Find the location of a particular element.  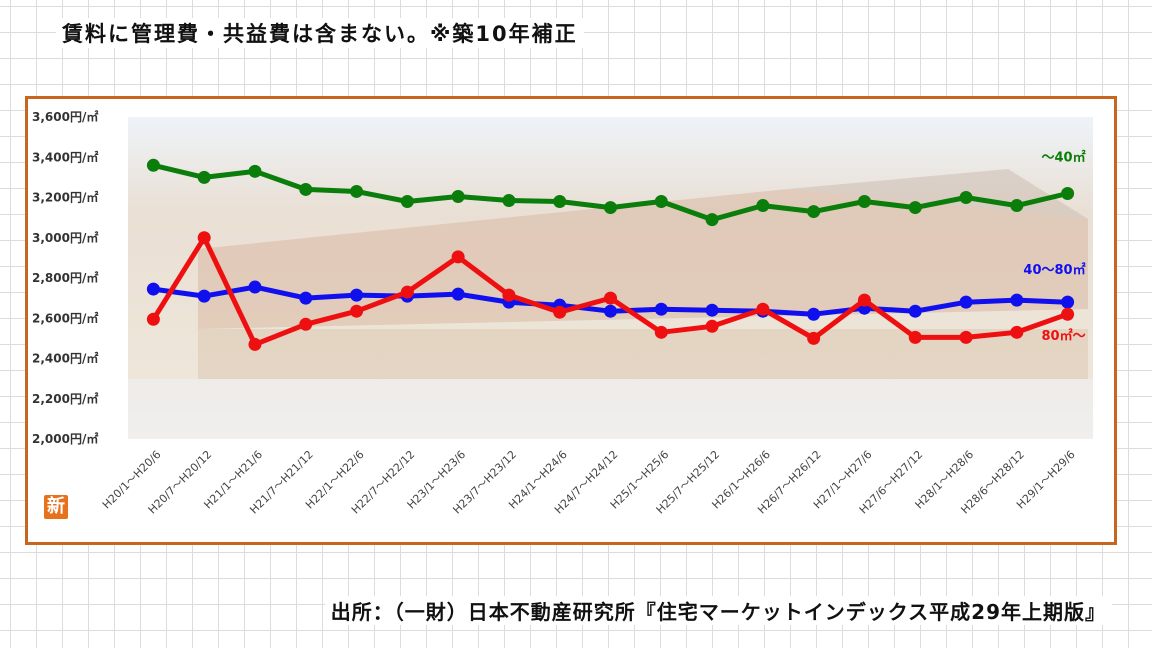

y-tick-label: 2,200円/㎡ is located at coordinates (65, 398).